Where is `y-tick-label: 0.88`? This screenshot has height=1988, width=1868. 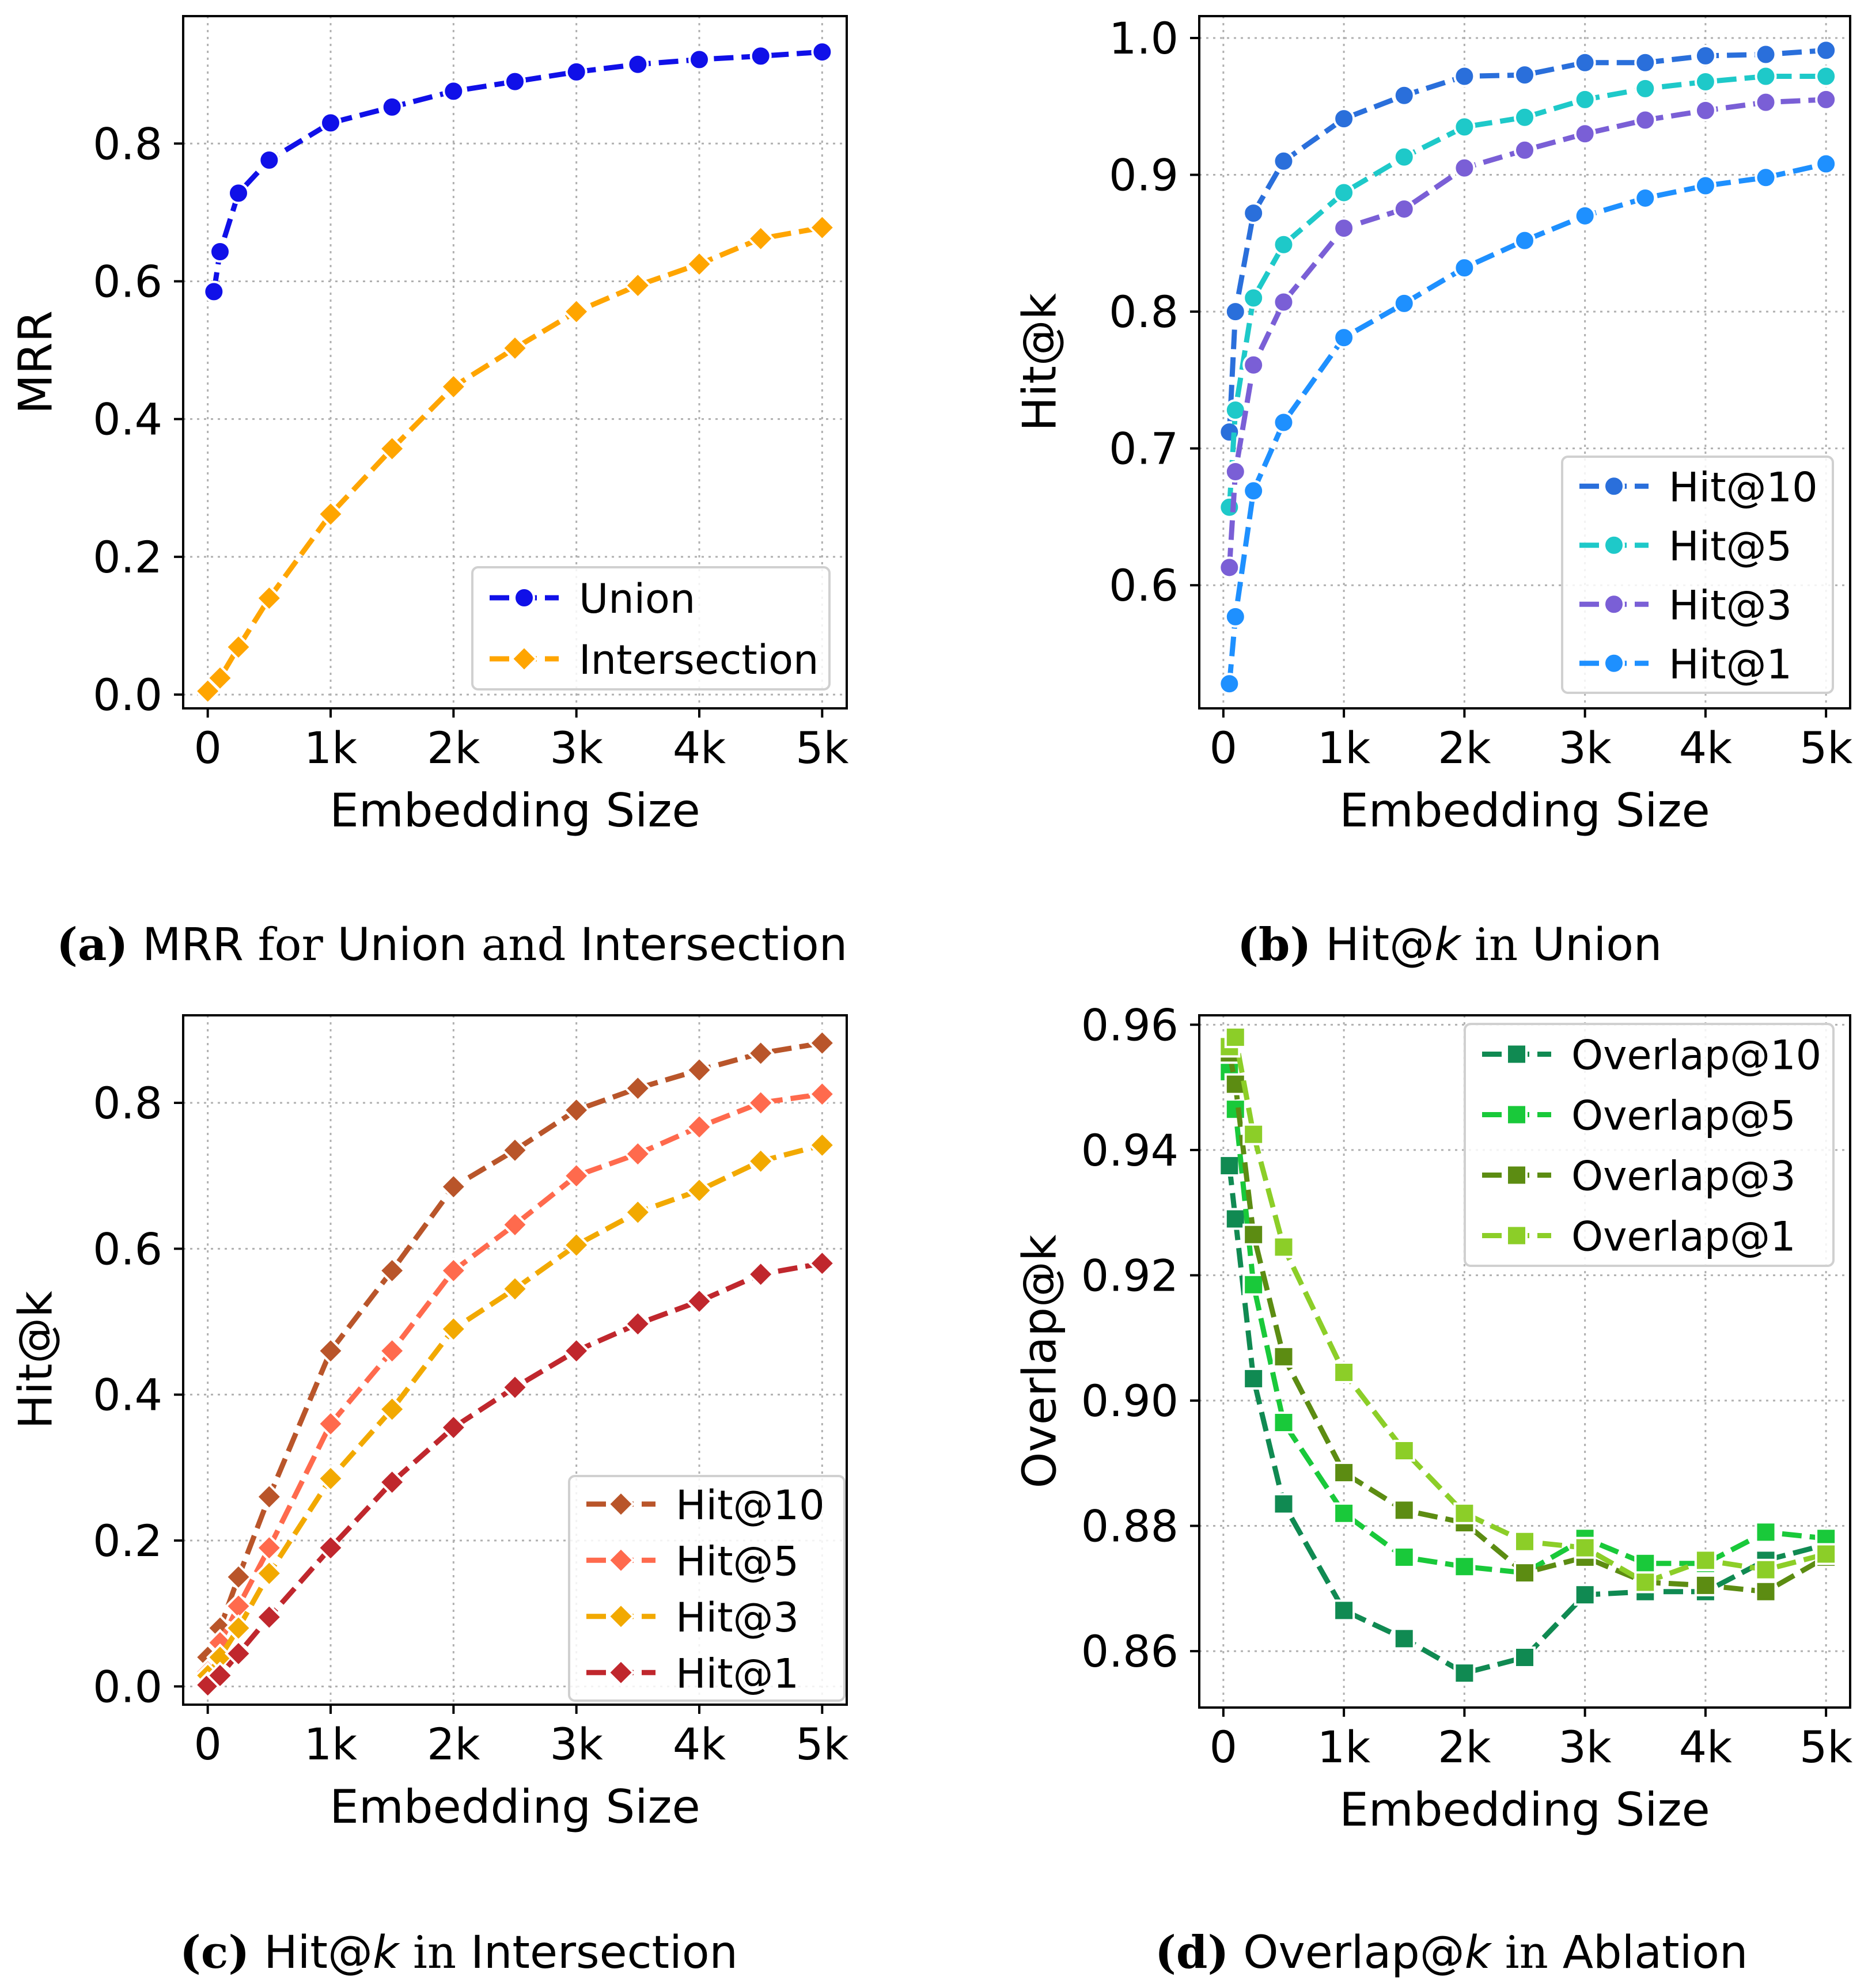 y-tick-label: 0.88 is located at coordinates (1130, 1526).